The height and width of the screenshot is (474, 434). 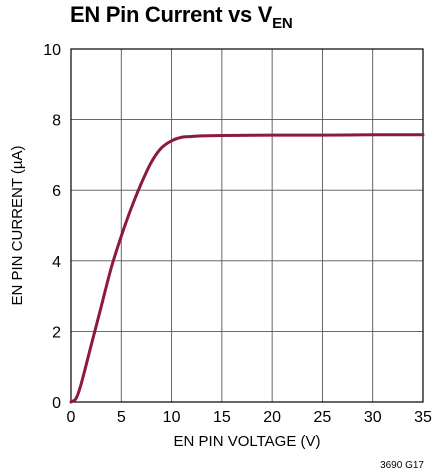 I want to click on chart-title: EN Pin Current vs VEN, so click(x=181, y=17).